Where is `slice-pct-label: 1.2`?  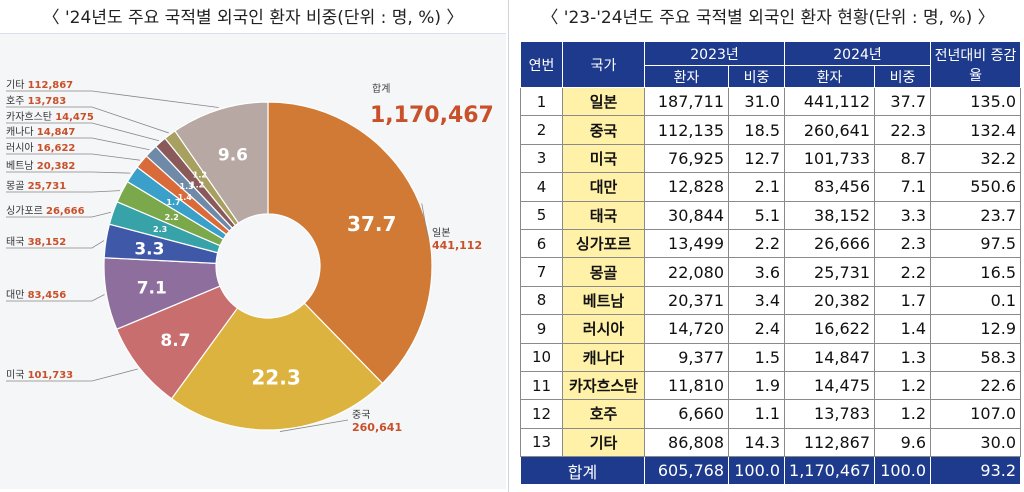
slice-pct-label: 1.2 is located at coordinates (200, 175).